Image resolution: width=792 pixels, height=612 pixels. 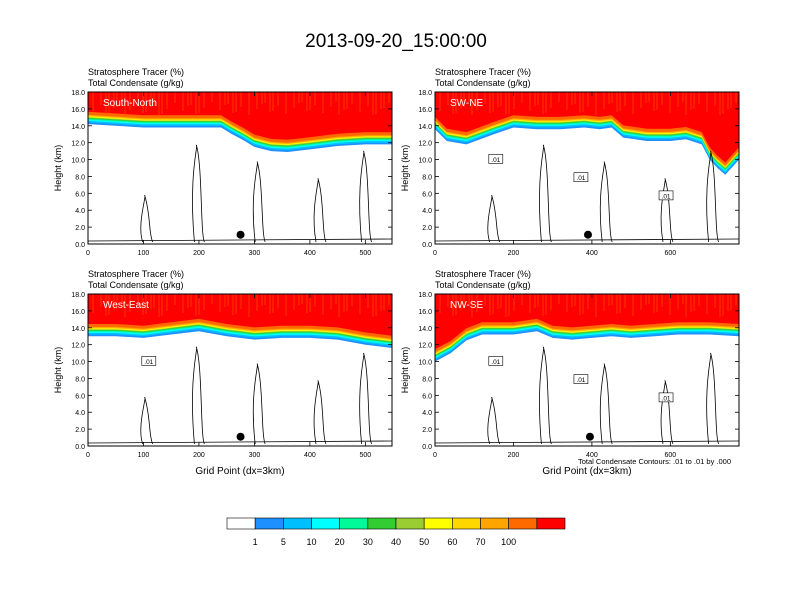 I want to click on colorbar-label: 5, so click(x=283, y=542).